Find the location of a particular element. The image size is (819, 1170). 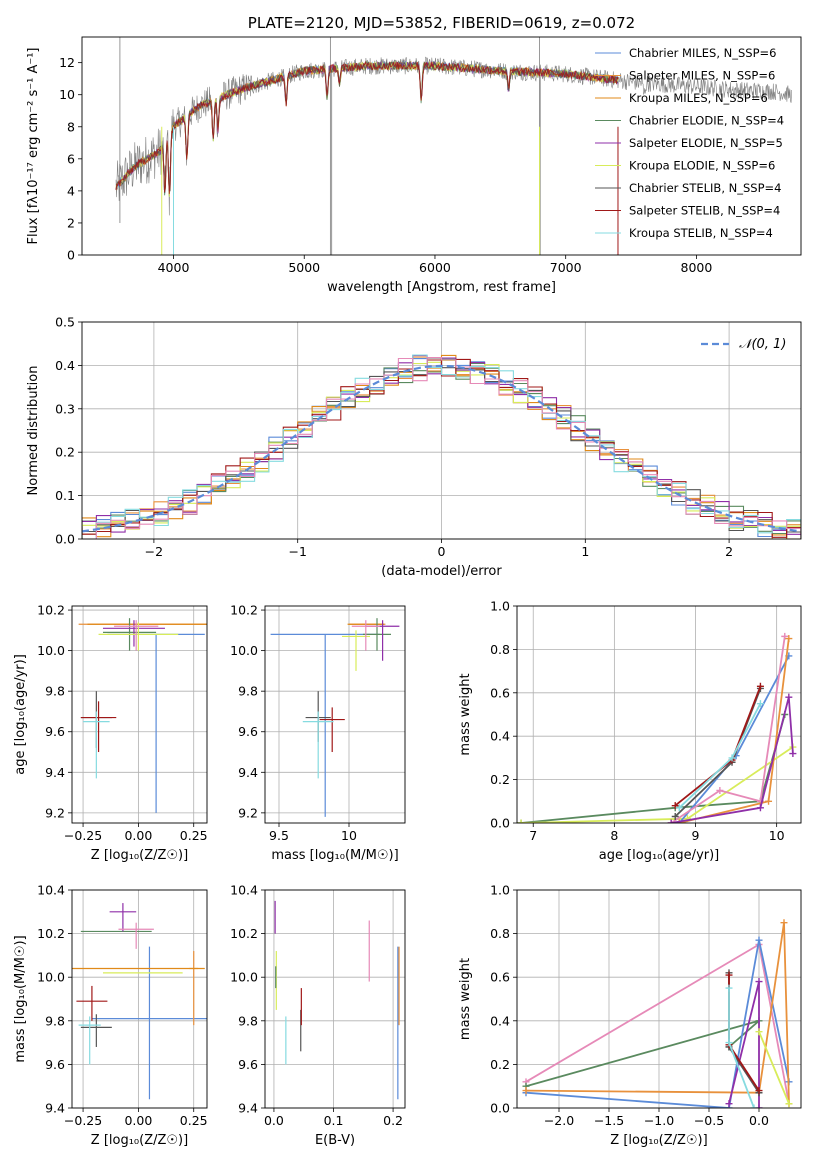

y-tick-label: 0.1 is located at coordinates (65, 495).